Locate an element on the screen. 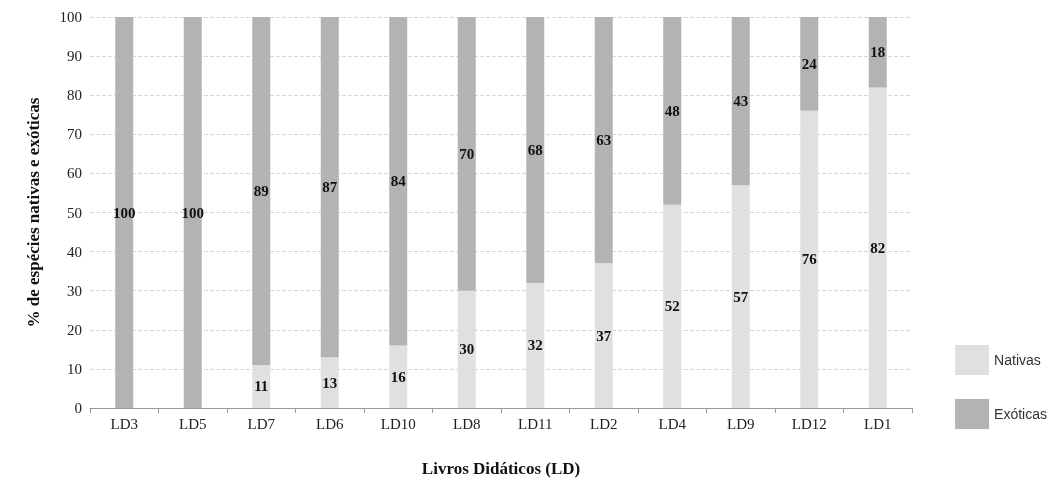 The height and width of the screenshot is (486, 1062). y-tick-label: 0 is located at coordinates (78, 408).